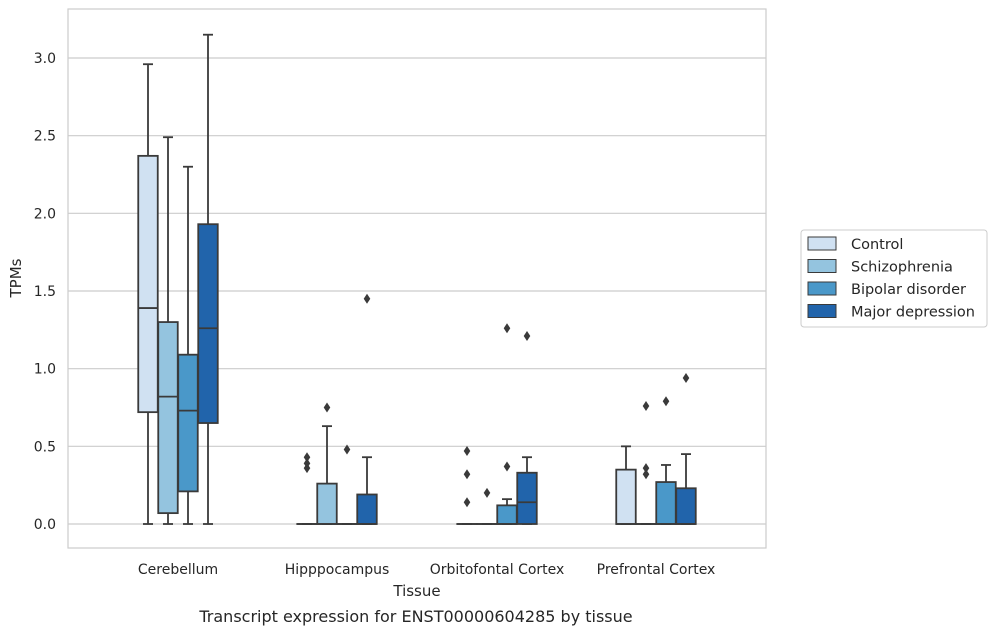  I want to click on x-tick-label: Prefrontal Cortex, so click(656, 570).